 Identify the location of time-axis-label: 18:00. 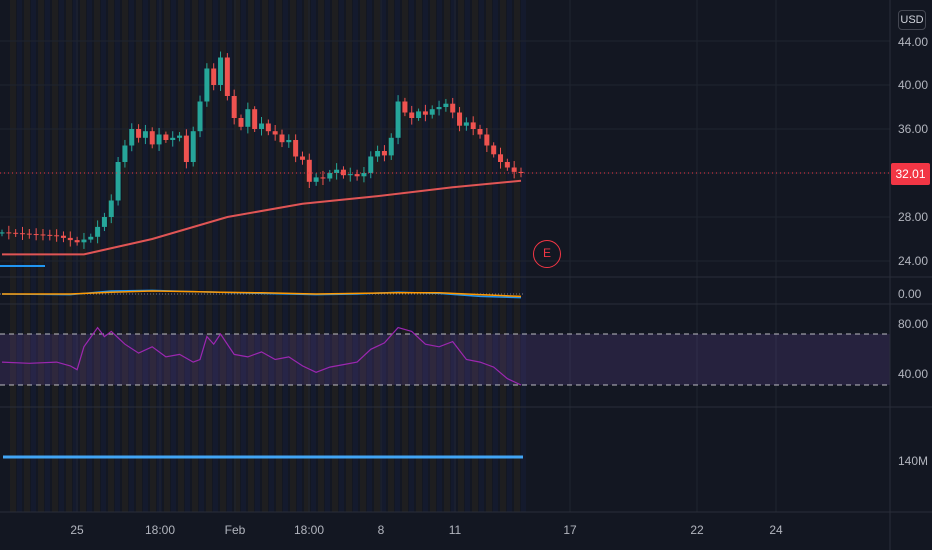
(309, 530).